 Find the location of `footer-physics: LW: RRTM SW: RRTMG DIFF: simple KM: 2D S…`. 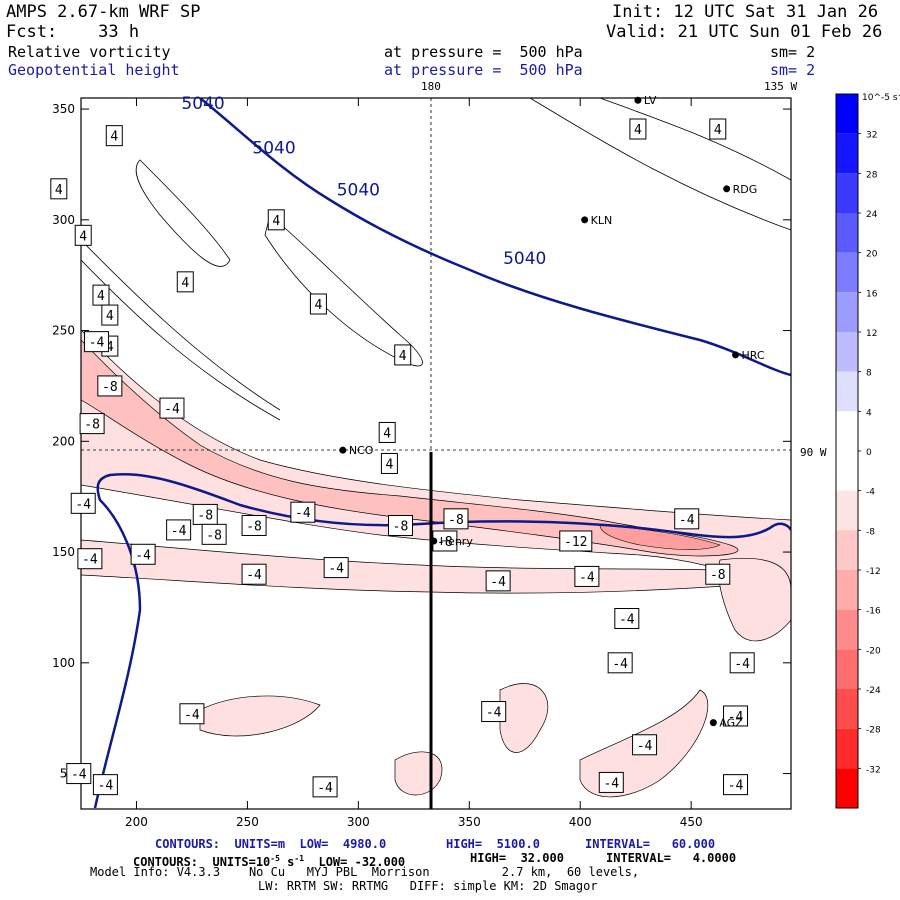

footer-physics: LW: RRTM SW: RRTMG DIFF: simple KM: 2D S… is located at coordinates (428, 886).